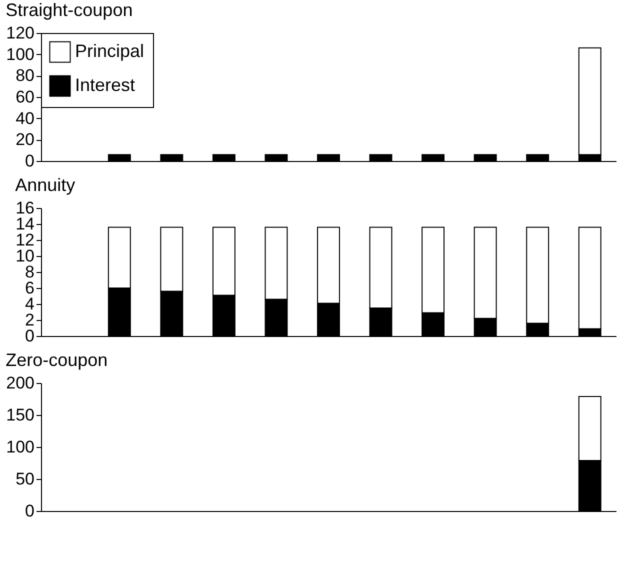  I want to click on chart-title: Annuity, so click(45, 185).